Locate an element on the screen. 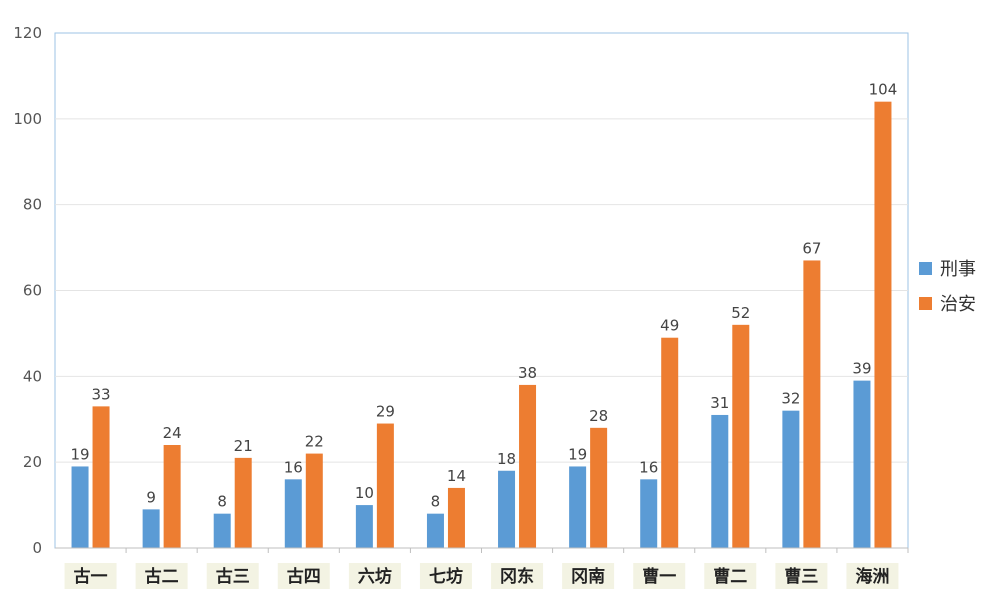 This screenshot has height=601, width=1000. legend-label: 治安 is located at coordinates (958, 304).